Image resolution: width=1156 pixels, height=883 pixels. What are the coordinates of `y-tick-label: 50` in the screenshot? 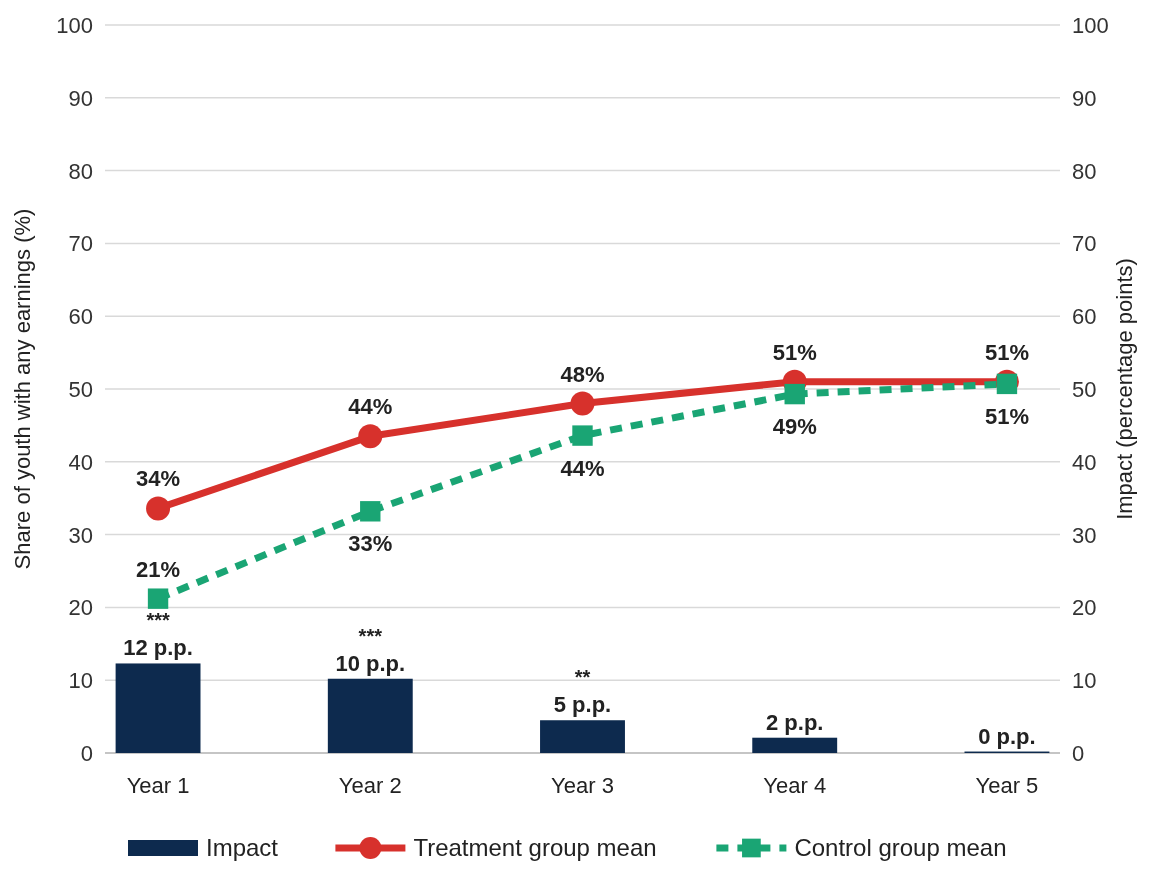 It's located at (80, 389).